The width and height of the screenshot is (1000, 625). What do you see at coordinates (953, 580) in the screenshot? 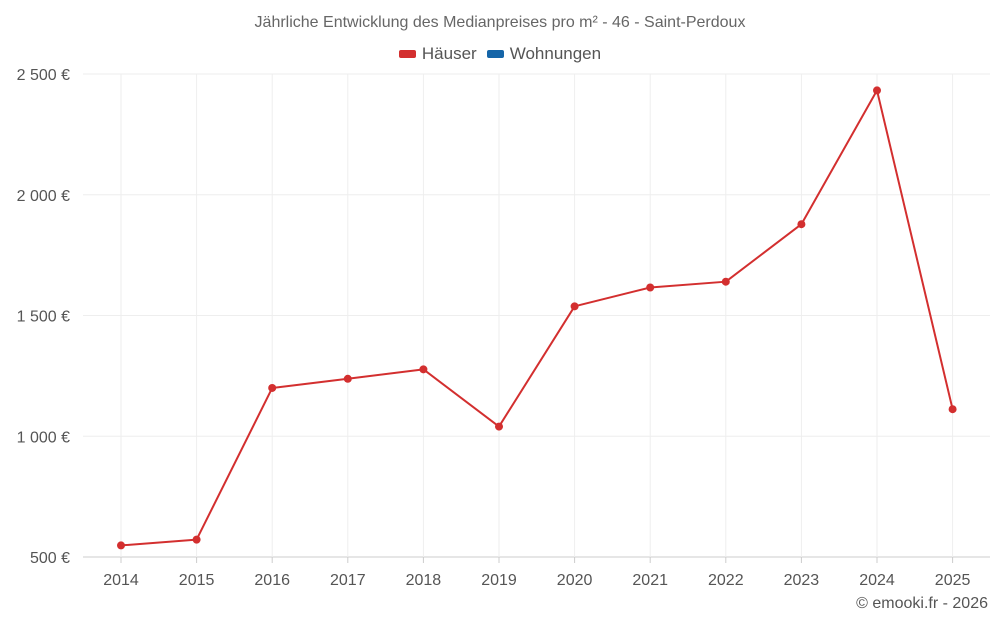
I see `x-tick-label: 2025` at bounding box center [953, 580].